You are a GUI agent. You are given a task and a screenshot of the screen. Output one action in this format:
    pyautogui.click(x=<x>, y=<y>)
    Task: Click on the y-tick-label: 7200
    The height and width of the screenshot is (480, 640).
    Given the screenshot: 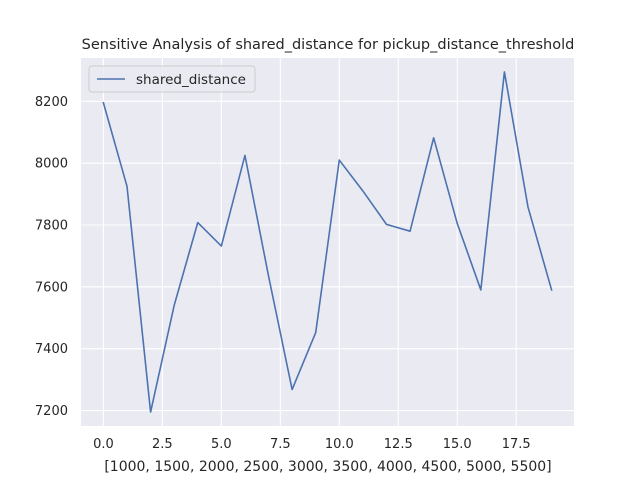 What is the action you would take?
    pyautogui.click(x=51, y=411)
    